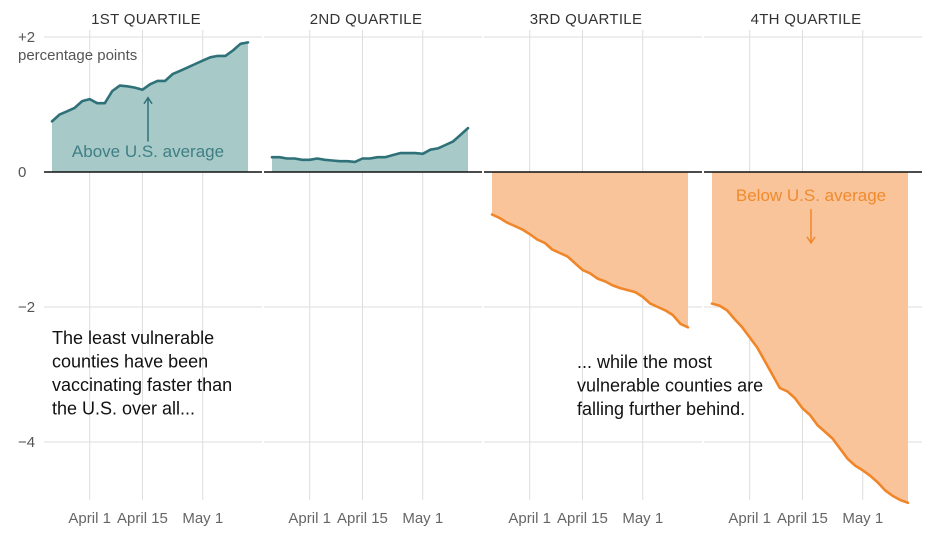  What do you see at coordinates (366, 19) in the screenshot?
I see `panel-title: 2ND QUARTILE` at bounding box center [366, 19].